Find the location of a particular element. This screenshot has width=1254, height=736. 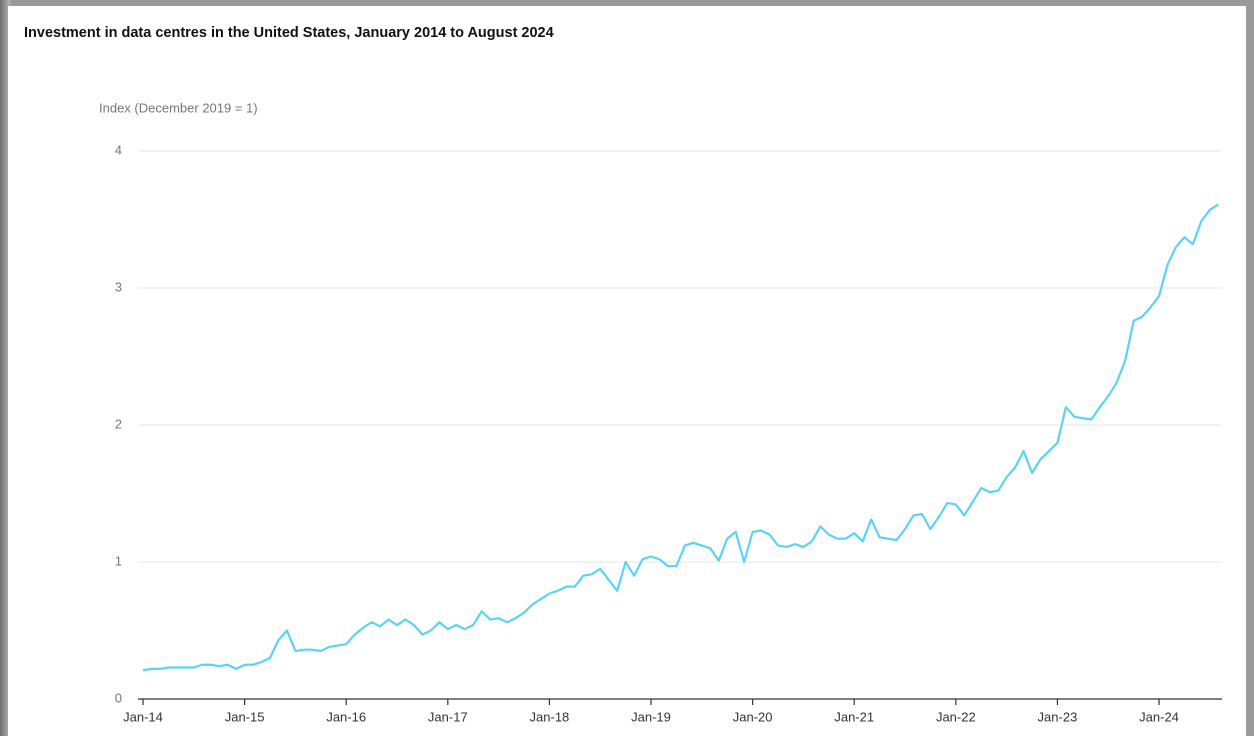

x-tick-label: Jan-15 is located at coordinates (245, 716).